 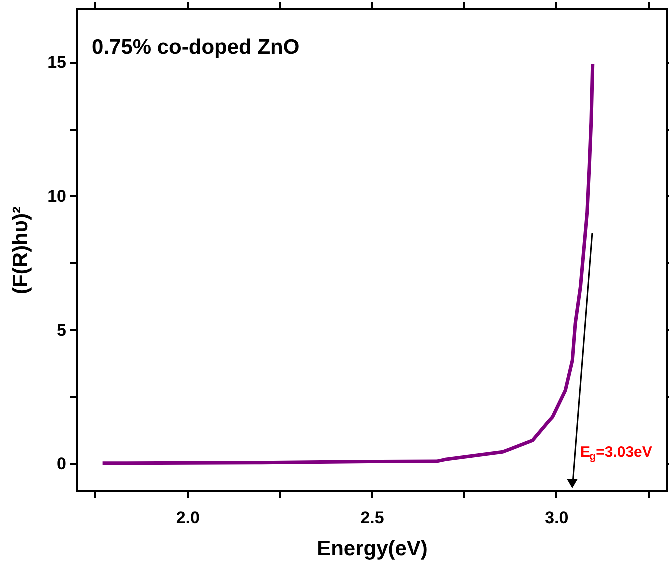 What do you see at coordinates (372, 518) in the screenshot?
I see `x-tick-label: 2.5` at bounding box center [372, 518].